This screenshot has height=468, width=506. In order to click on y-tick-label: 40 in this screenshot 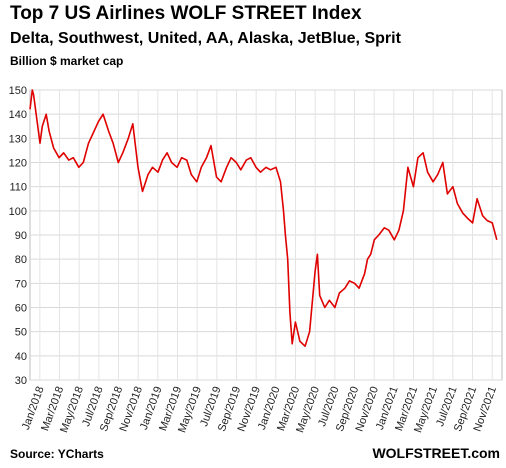, I will do `click(21, 357)`.